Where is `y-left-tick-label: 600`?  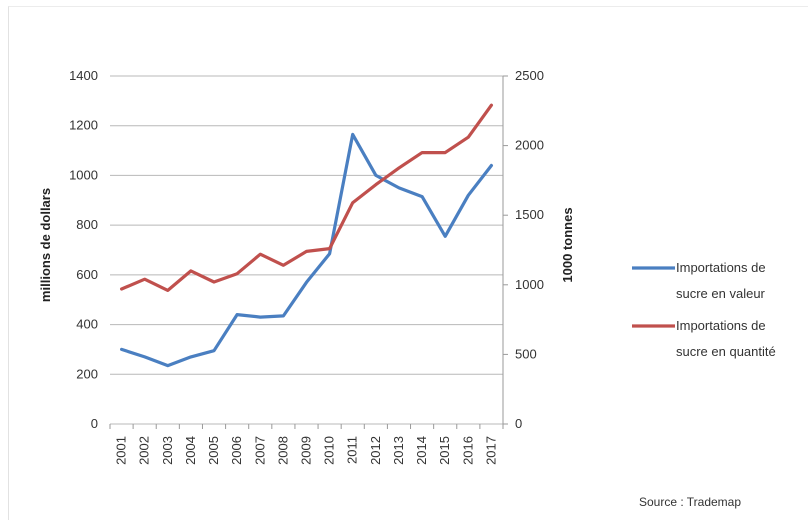 y-left-tick-label: 600 is located at coordinates (87, 274).